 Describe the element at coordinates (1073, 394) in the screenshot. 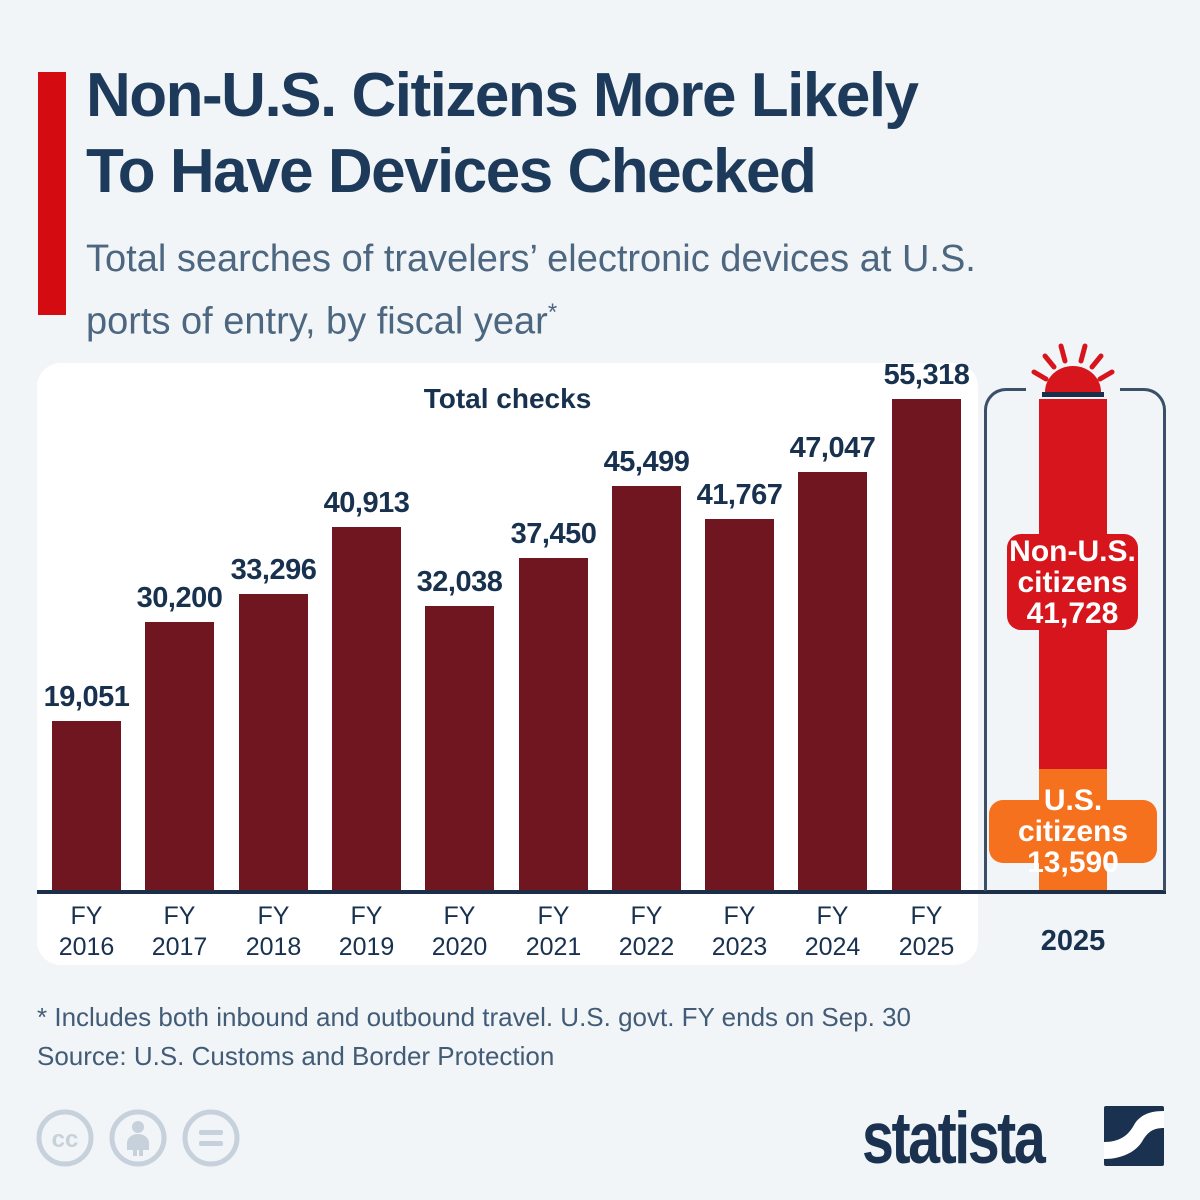

I see `siren-base` at that location.